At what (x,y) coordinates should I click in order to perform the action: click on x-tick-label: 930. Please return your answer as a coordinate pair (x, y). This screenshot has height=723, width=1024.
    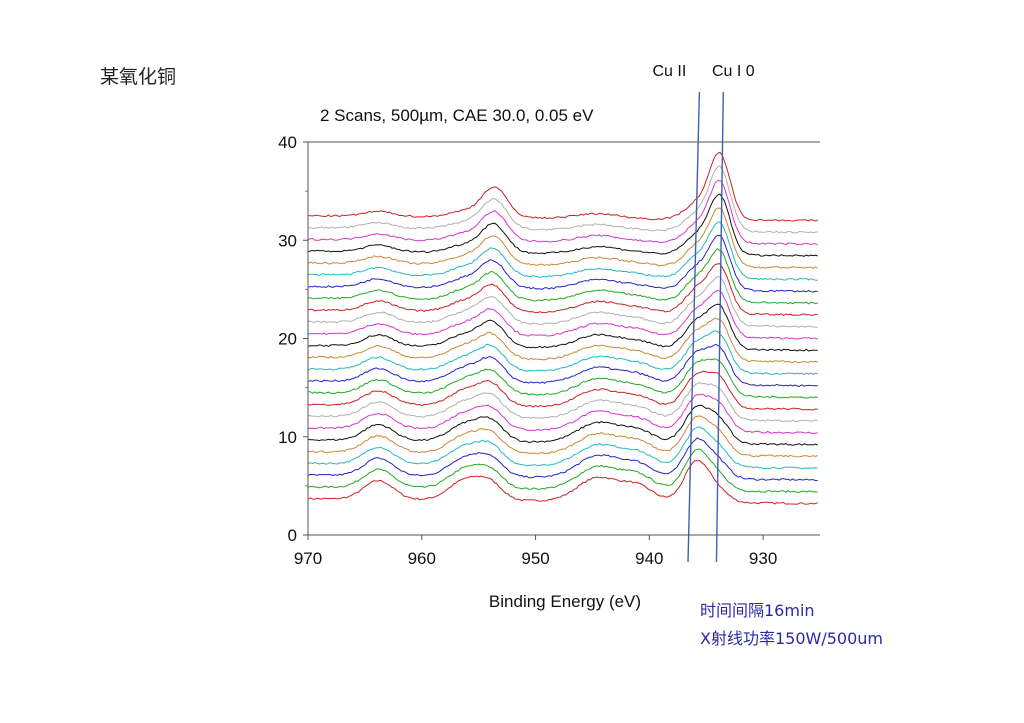
    Looking at the image, I should click on (763, 558).